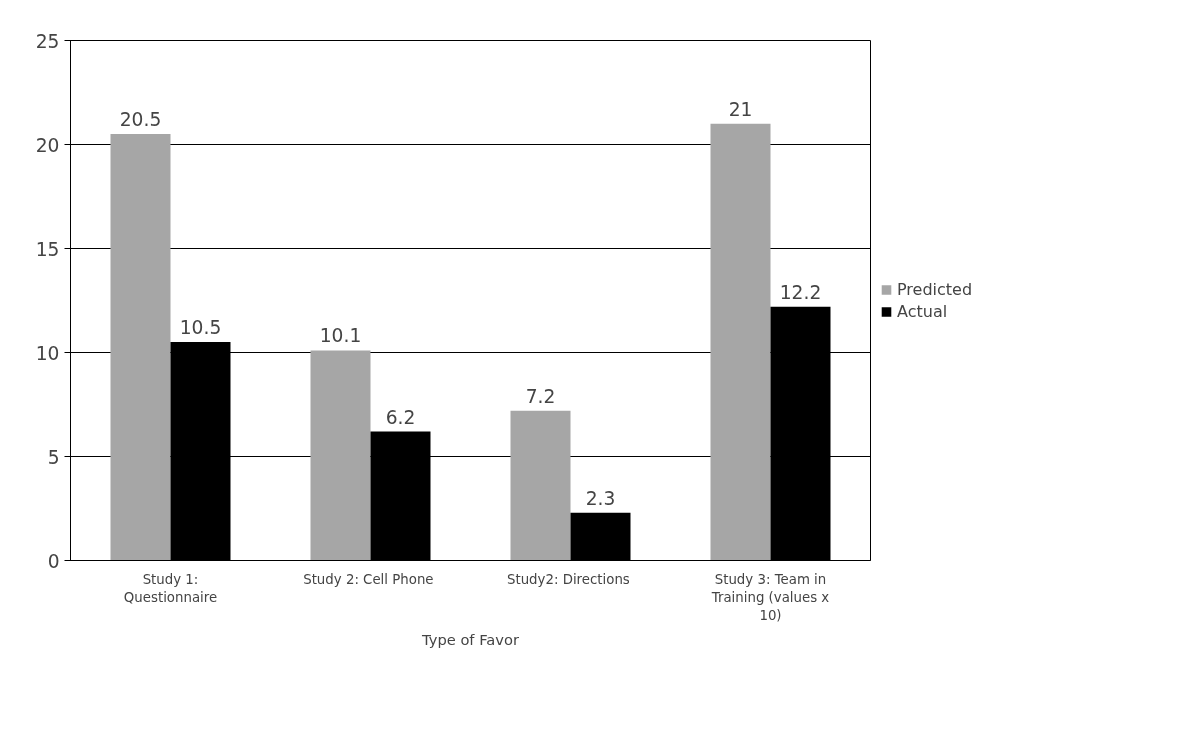 The image size is (1186, 744). Describe the element at coordinates (540, 396) in the screenshot. I see `data-label: 7.2` at that location.